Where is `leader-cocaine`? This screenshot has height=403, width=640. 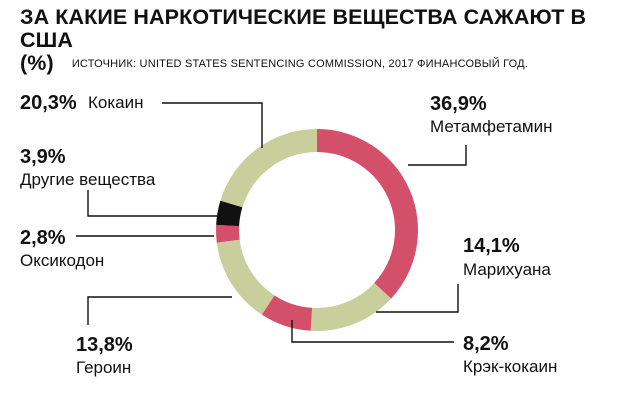 leader-cocaine is located at coordinates (212, 125).